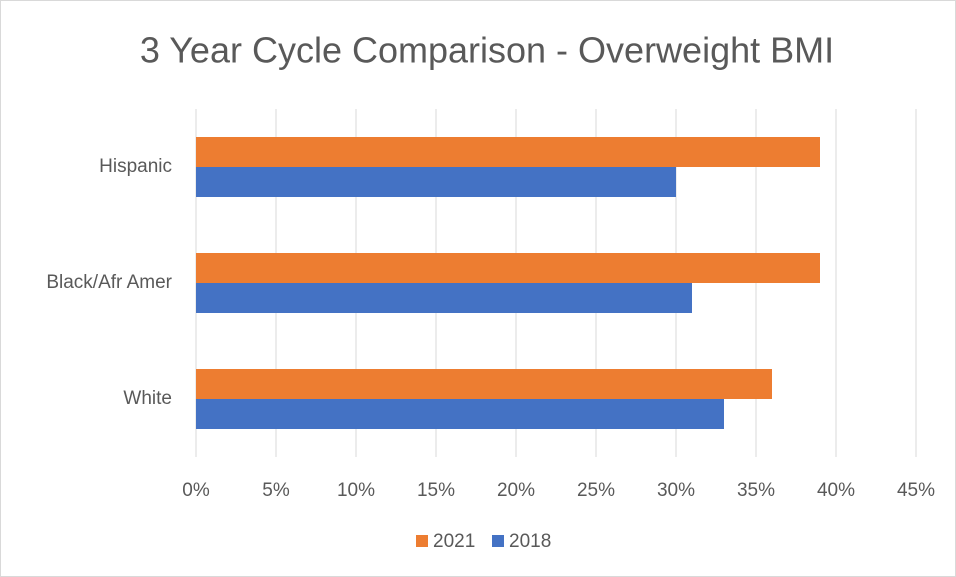 The image size is (956, 577). What do you see at coordinates (109, 282) in the screenshot?
I see `y-tick-label: Black/Afr Amer` at bounding box center [109, 282].